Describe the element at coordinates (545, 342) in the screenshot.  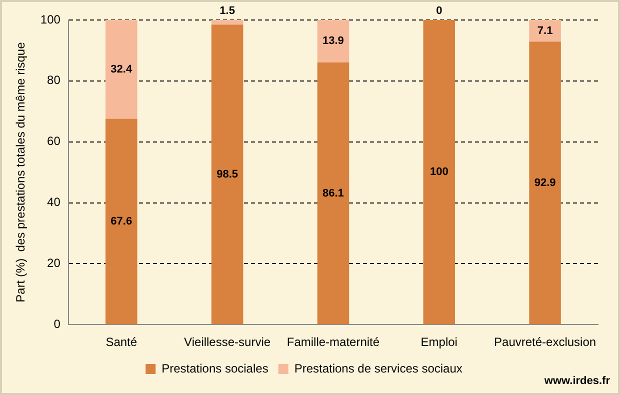
I see `x-tick-label: Pauvreté-exclusion` at that location.